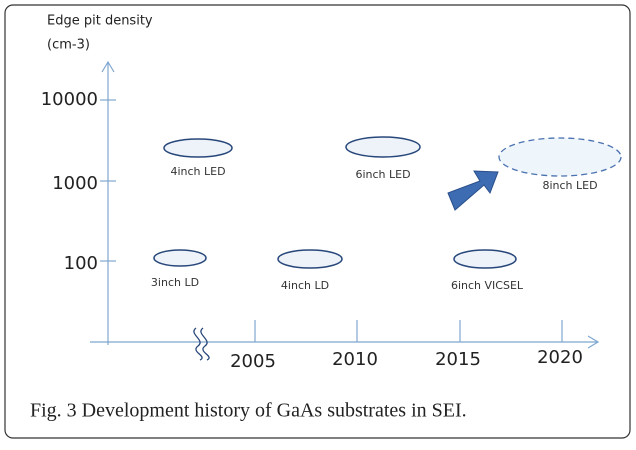 This screenshot has height=450, width=636. Describe the element at coordinates (75, 183) in the screenshot. I see `y-tick-label: 1000` at that location.